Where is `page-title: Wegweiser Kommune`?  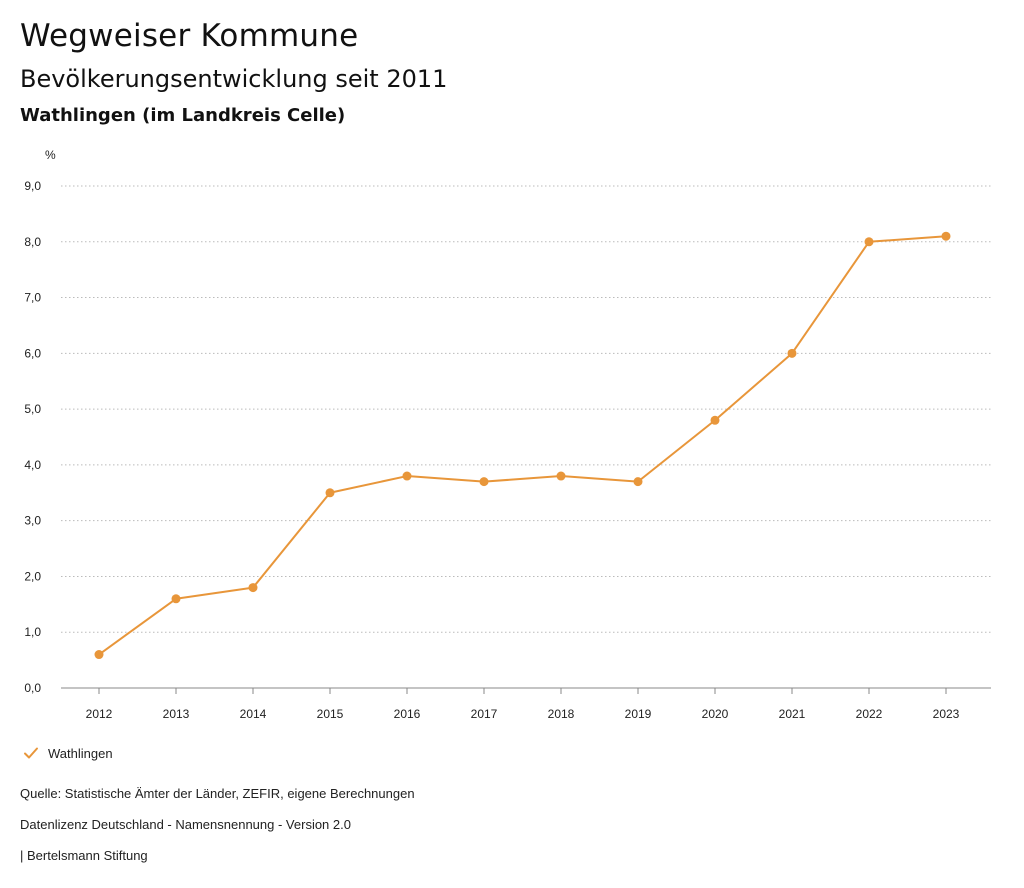 page-title: Wegweiser Kommune is located at coordinates (189, 36).